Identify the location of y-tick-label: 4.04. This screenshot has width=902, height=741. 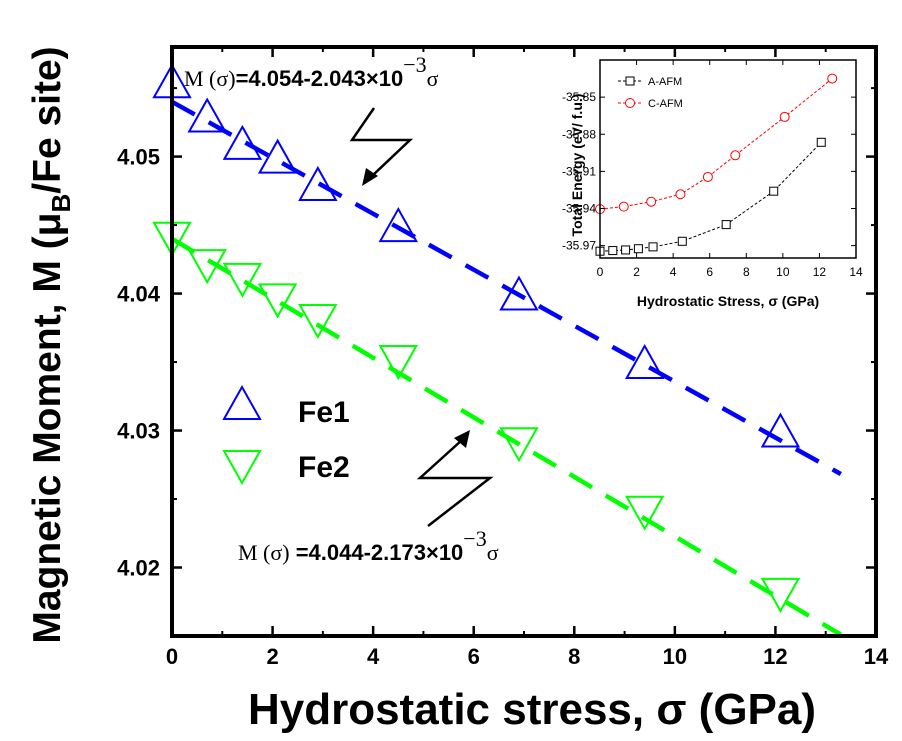
(139, 294).